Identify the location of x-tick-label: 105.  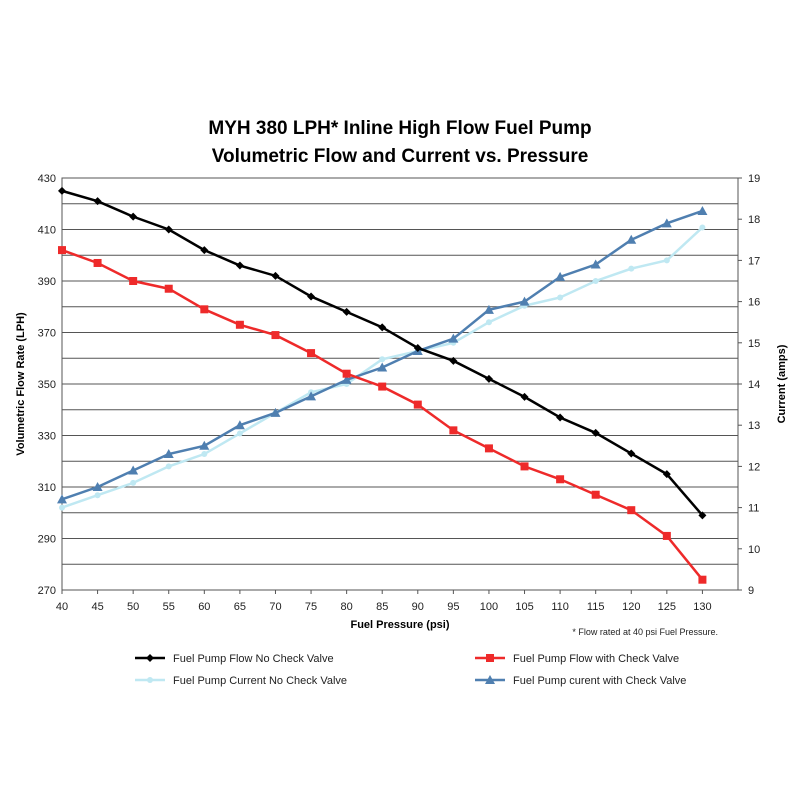
(524, 607).